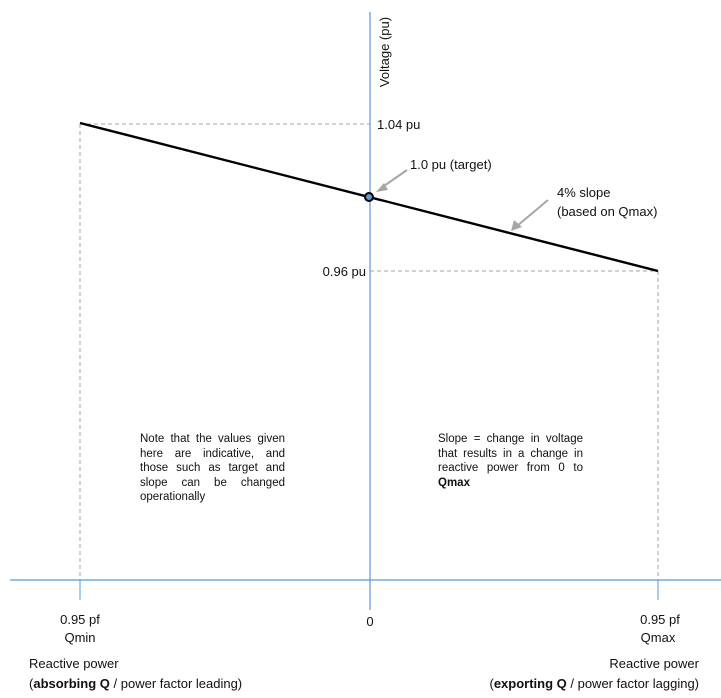 The width and height of the screenshot is (721, 698). What do you see at coordinates (80, 637) in the screenshot?
I see `left-q-label: Qmin` at bounding box center [80, 637].